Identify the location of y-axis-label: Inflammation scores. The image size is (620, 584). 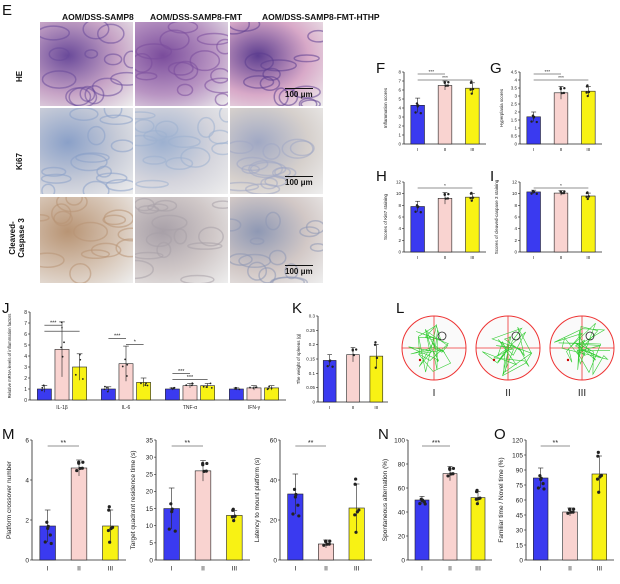
(385, 107).